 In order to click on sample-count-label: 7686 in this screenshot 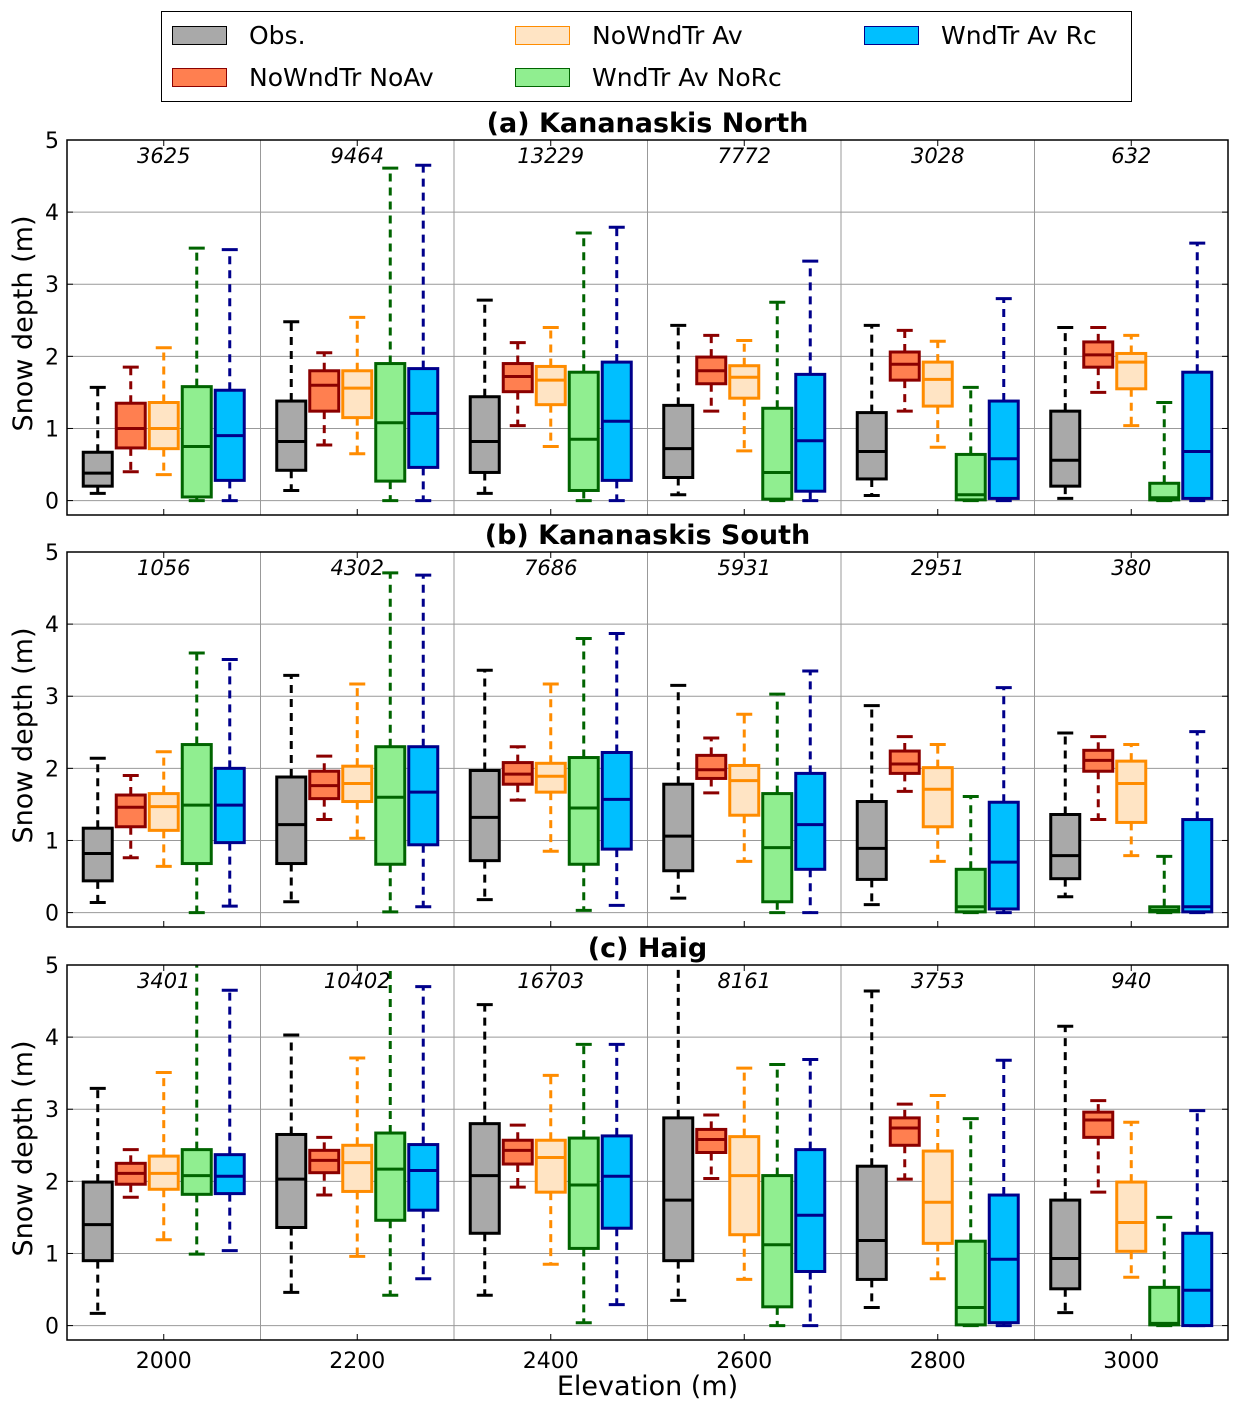, I will do `click(550, 568)`.